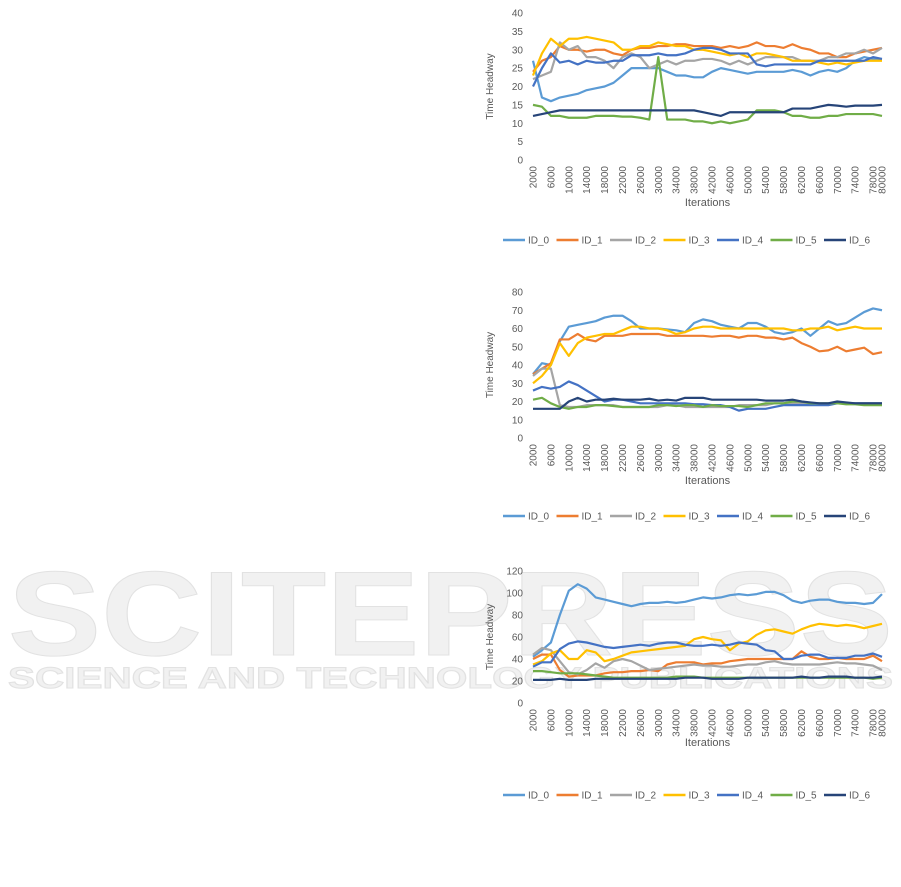  I want to click on x-tick-label: 46000, so click(730, 180).